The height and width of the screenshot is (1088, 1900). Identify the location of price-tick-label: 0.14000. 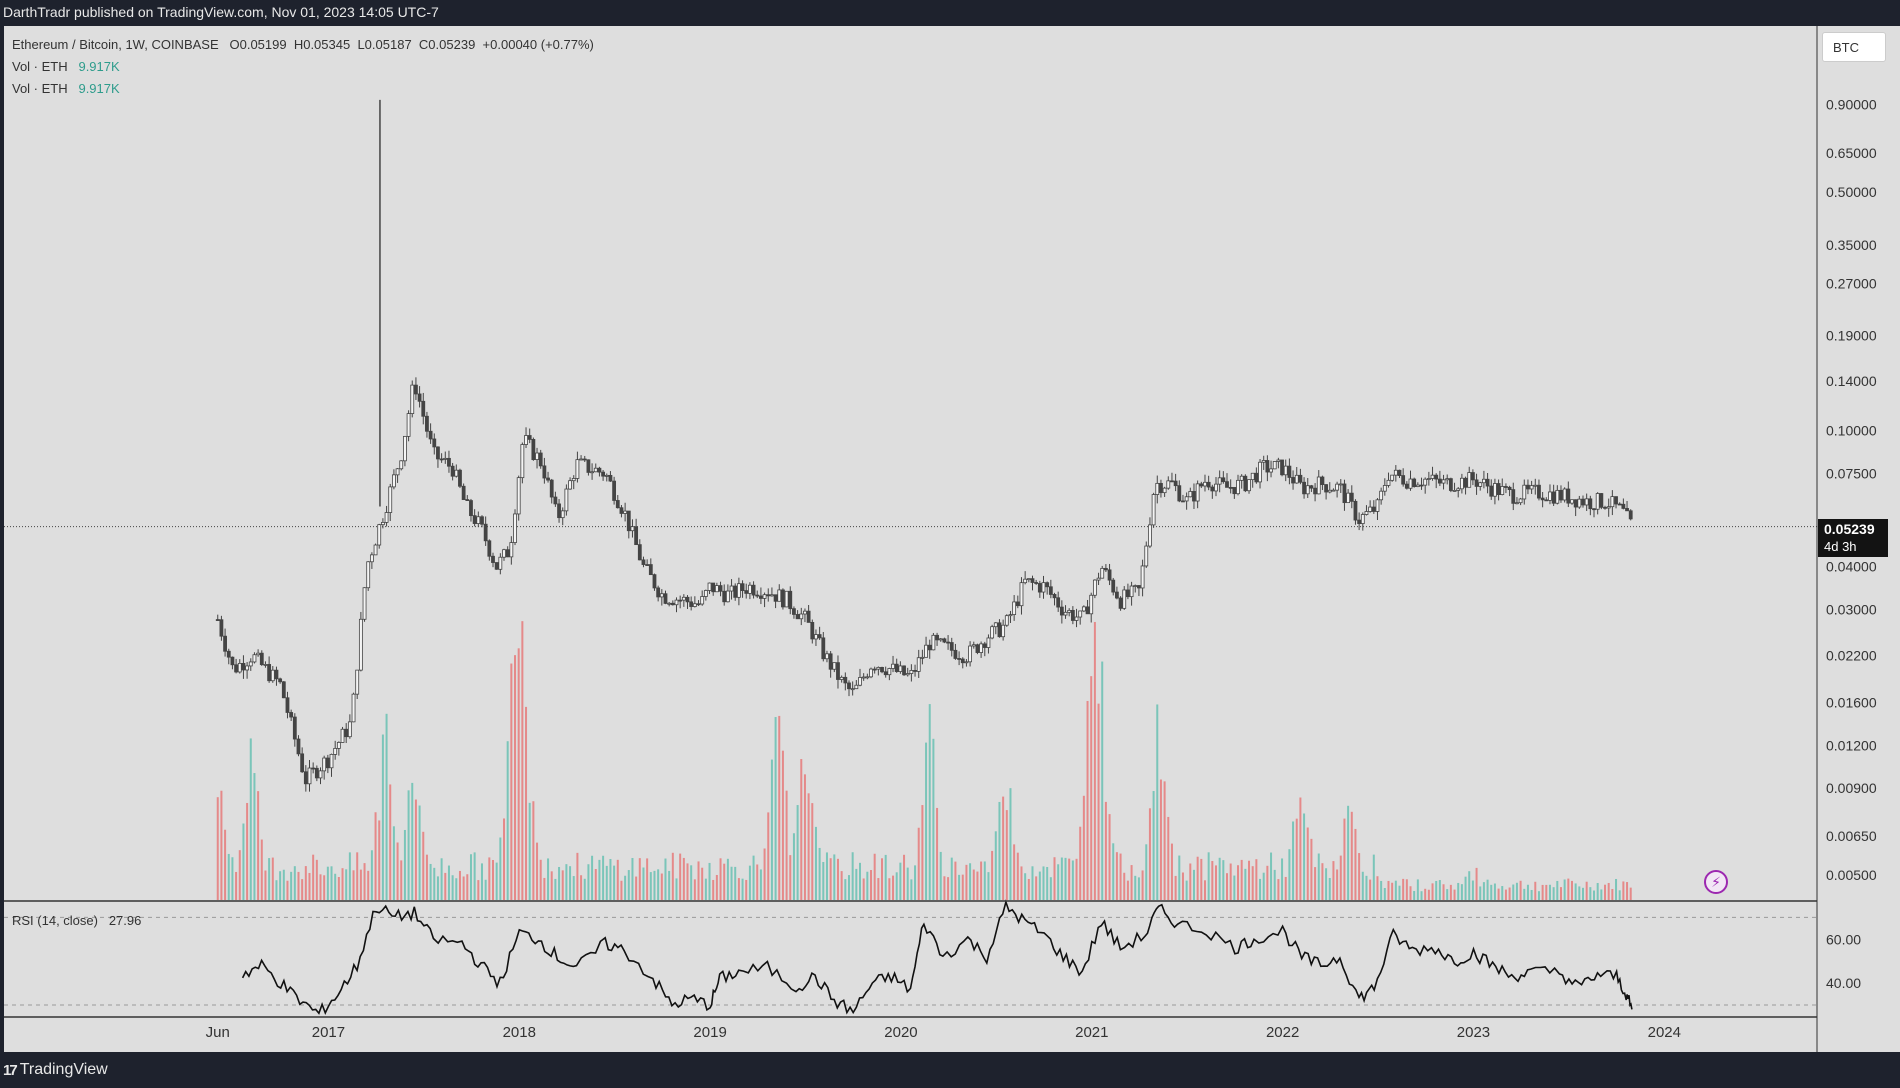
(1851, 381).